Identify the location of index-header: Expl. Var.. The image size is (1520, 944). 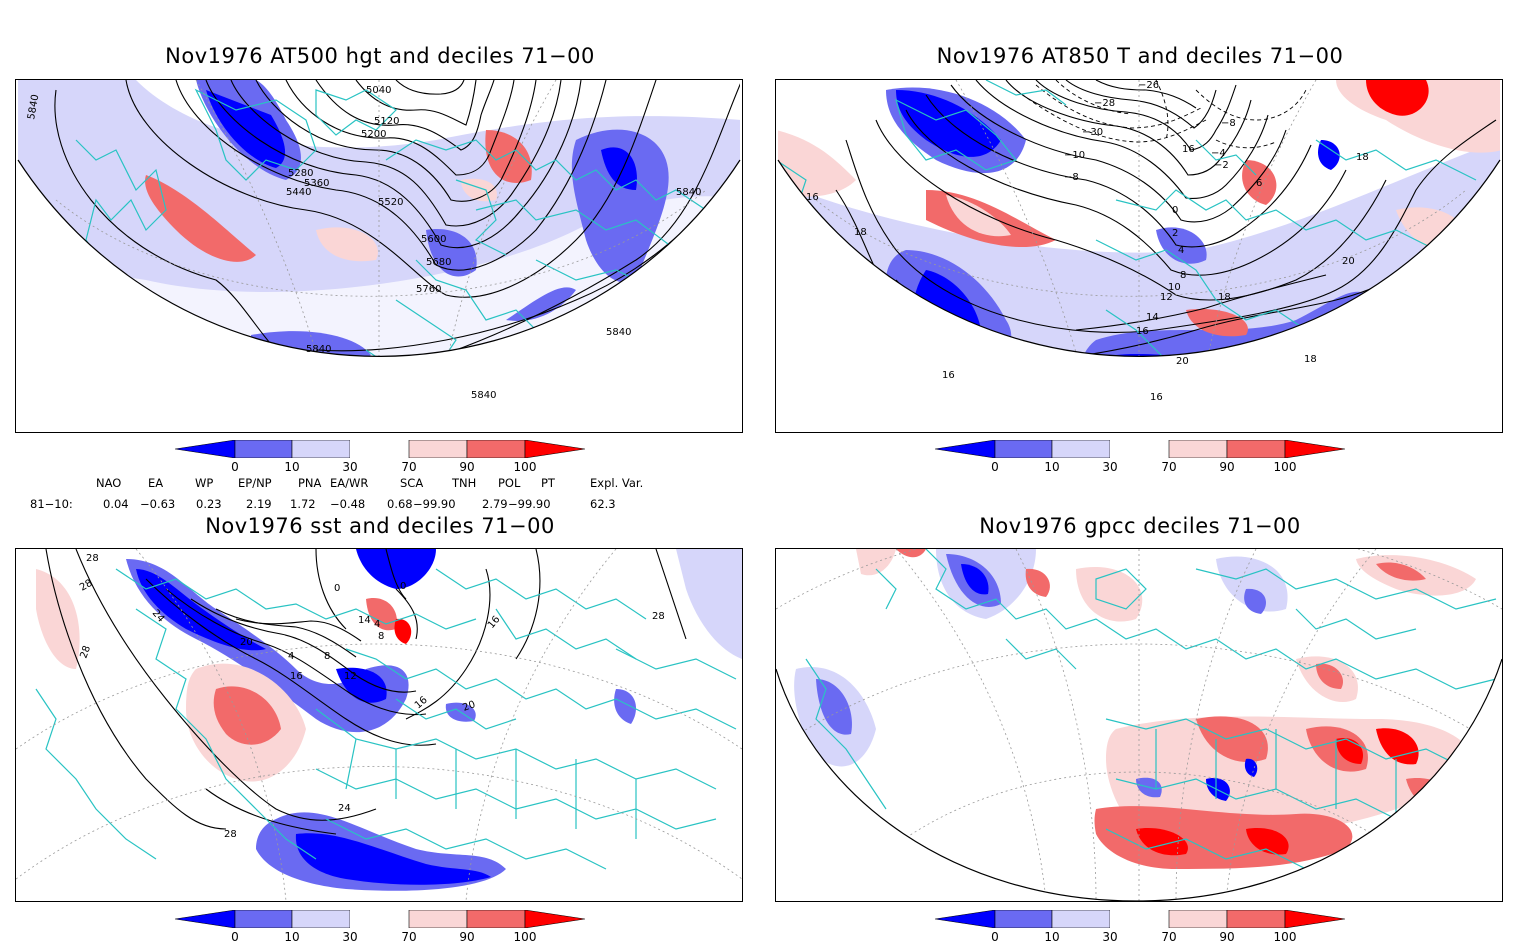
(617, 483).